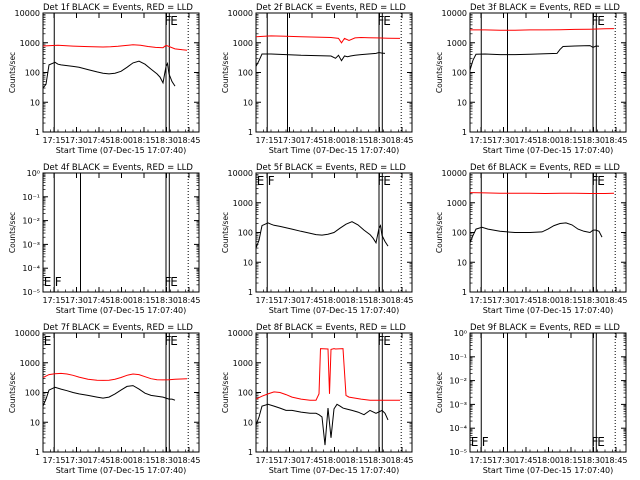 This screenshot has height=480, width=640. What do you see at coordinates (458, 452) in the screenshot?
I see `y-tick-label: 10⁻⁵` at bounding box center [458, 452].